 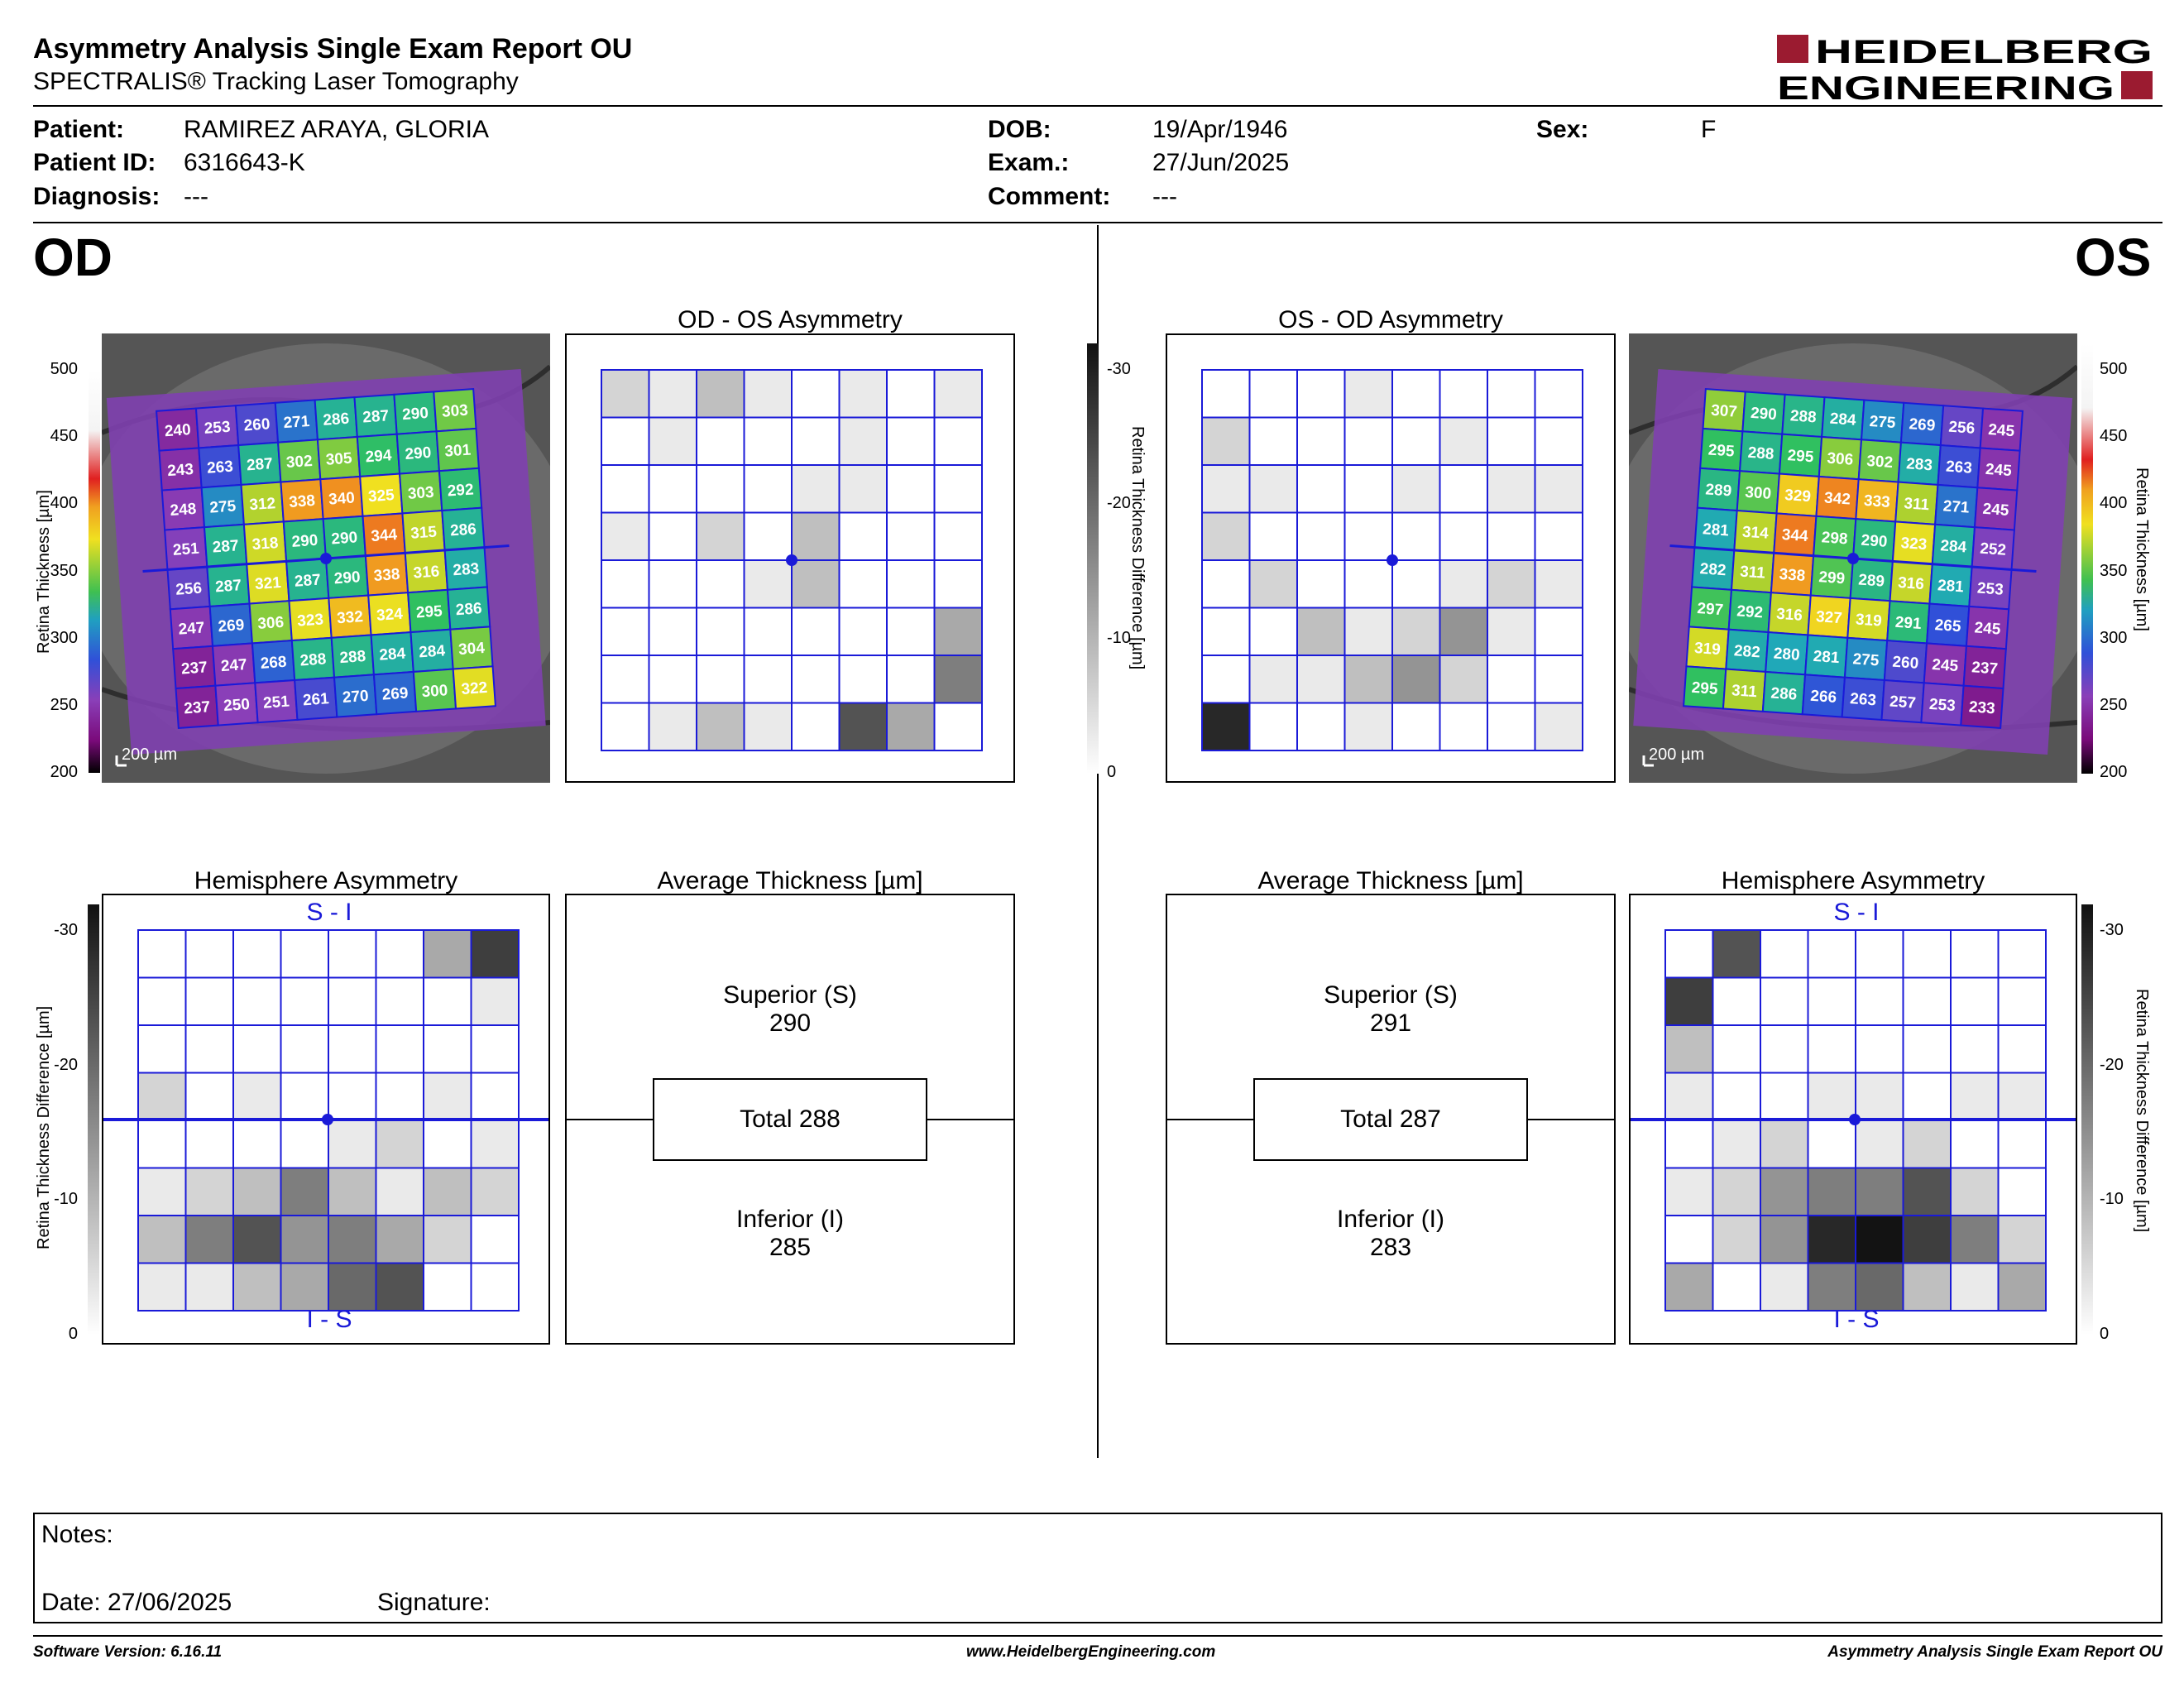 I want to click on thickness-value: 268, so click(x=273, y=663).